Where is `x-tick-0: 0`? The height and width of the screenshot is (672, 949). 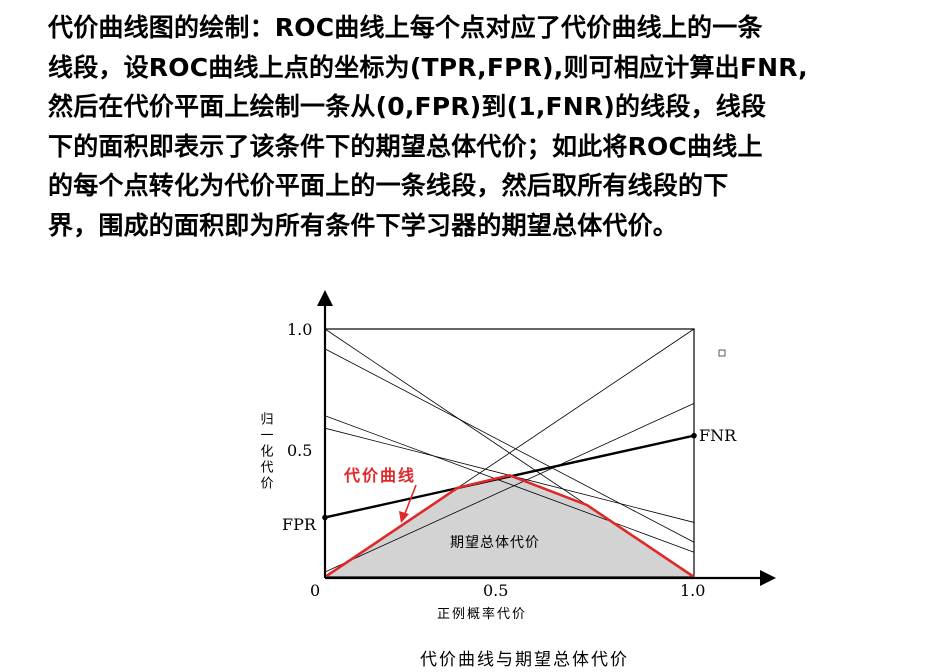 x-tick-0: 0 is located at coordinates (315, 590).